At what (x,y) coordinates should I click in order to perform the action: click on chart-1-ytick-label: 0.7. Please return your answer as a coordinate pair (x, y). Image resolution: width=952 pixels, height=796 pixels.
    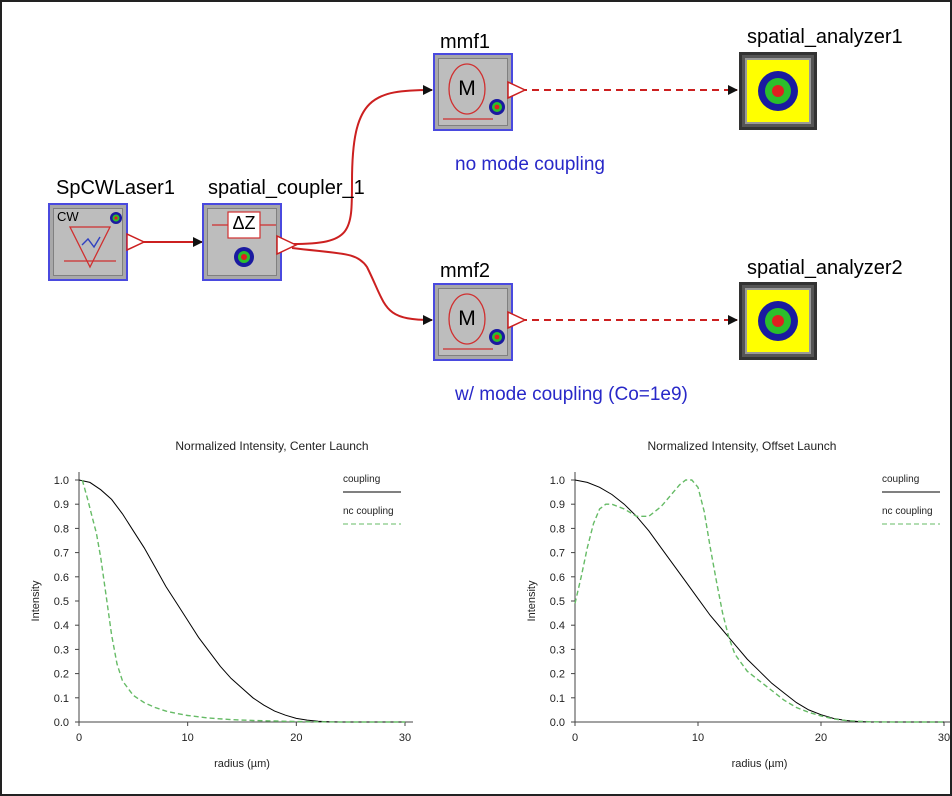
    Looking at the image, I should click on (61, 554).